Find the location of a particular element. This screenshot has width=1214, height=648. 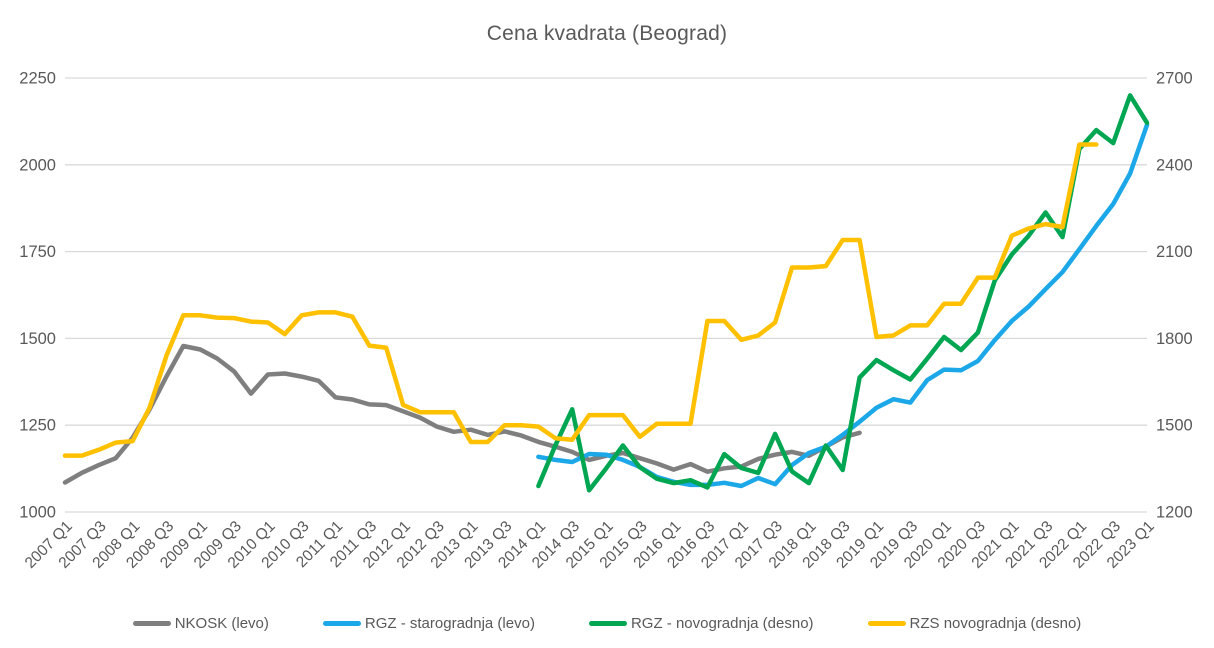

legend-item-rgz-starogradnja-levo: RGZ - starogradnja (levo) is located at coordinates (428, 623).